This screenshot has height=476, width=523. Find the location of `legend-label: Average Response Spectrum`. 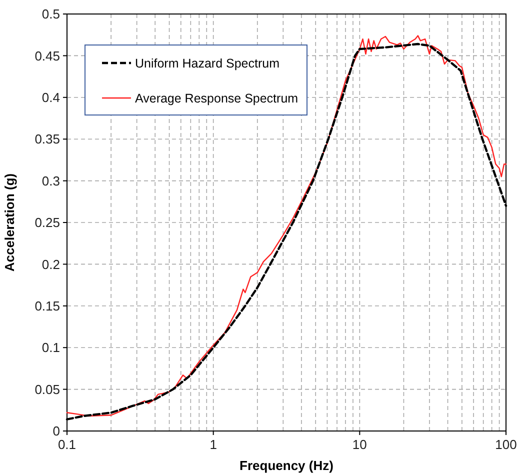

legend-label: Average Response Spectrum is located at coordinates (216, 98).